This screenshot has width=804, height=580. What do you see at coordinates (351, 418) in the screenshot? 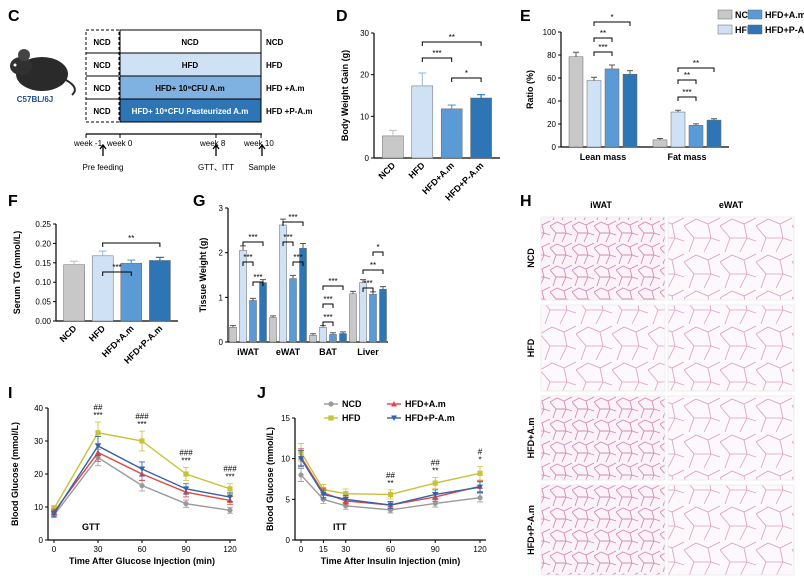
I see `legend-j-label-2: HFD` at bounding box center [351, 418].